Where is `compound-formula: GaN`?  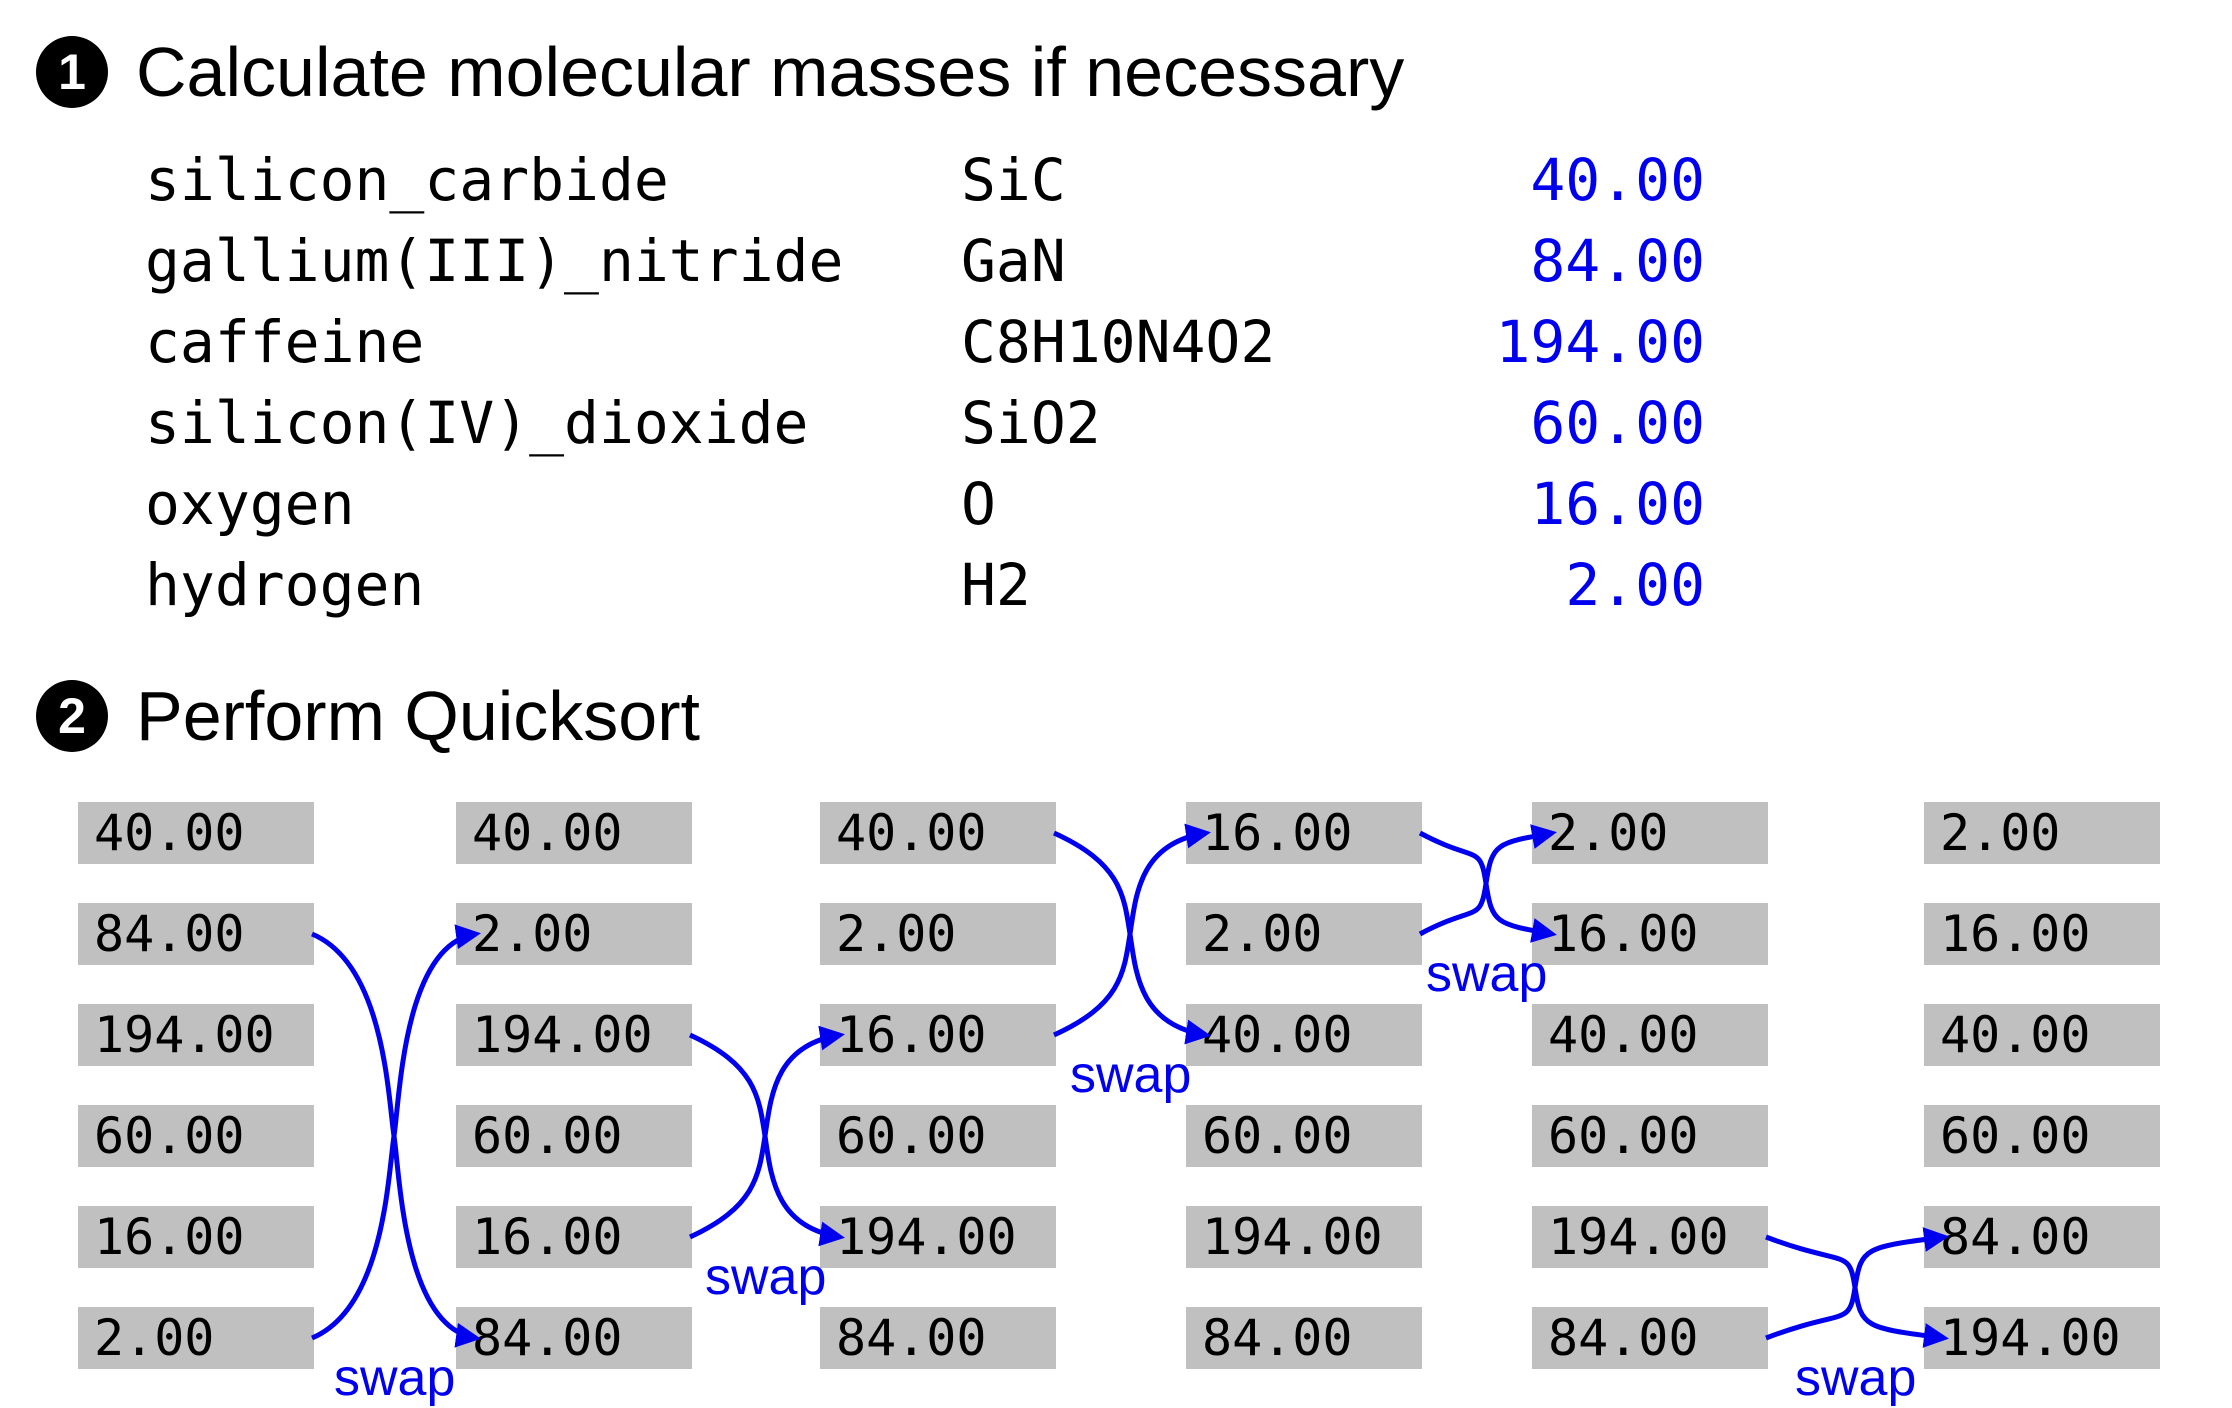
compound-formula: GaN is located at coordinates (1013, 261).